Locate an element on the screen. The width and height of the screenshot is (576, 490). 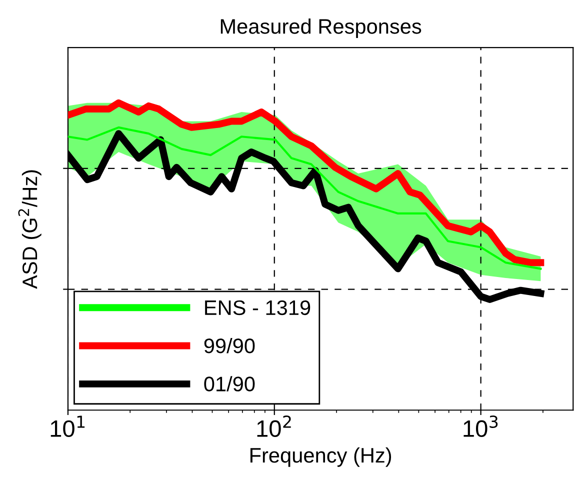
chart-title: Measured Responses is located at coordinates (321, 28).